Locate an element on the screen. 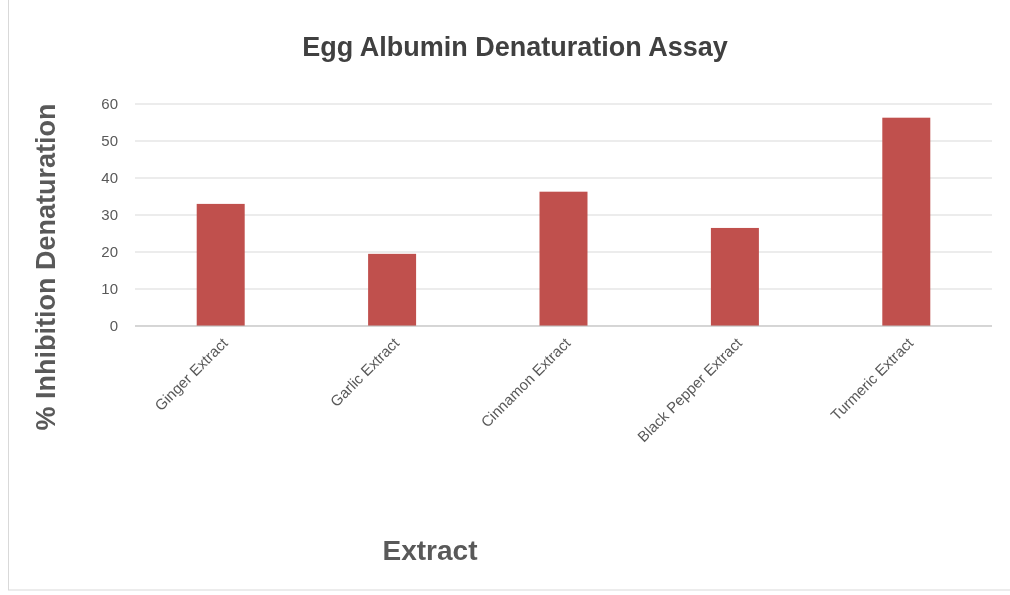 This screenshot has height=595, width=1010. y-tick-label: 40 is located at coordinates (109, 178).